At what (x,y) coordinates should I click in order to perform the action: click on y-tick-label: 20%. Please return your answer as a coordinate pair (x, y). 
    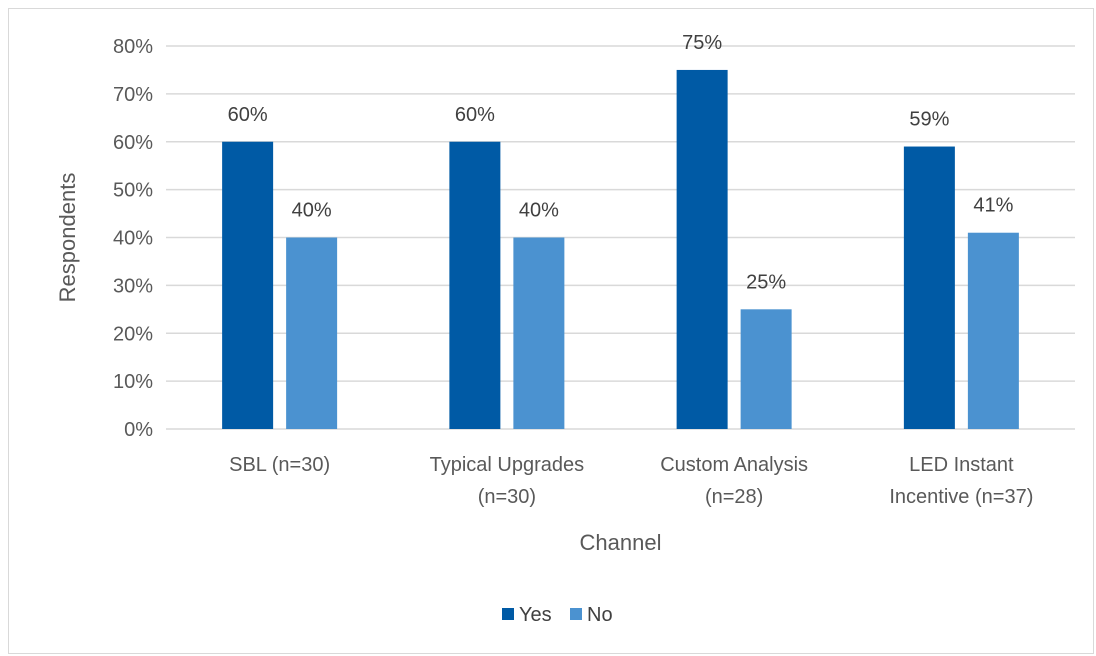
    Looking at the image, I should click on (133, 334).